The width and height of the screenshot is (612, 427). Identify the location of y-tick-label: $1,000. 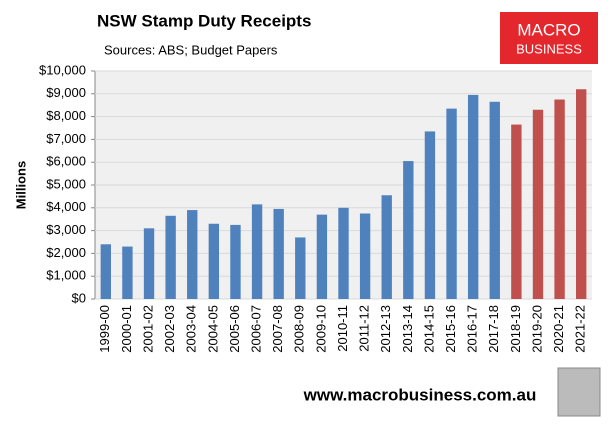
(66, 275).